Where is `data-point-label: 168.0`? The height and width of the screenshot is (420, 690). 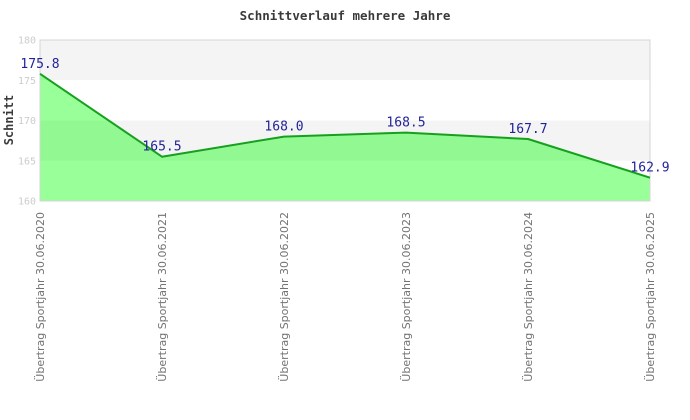
data-point-label: 168.0 is located at coordinates (283, 127).